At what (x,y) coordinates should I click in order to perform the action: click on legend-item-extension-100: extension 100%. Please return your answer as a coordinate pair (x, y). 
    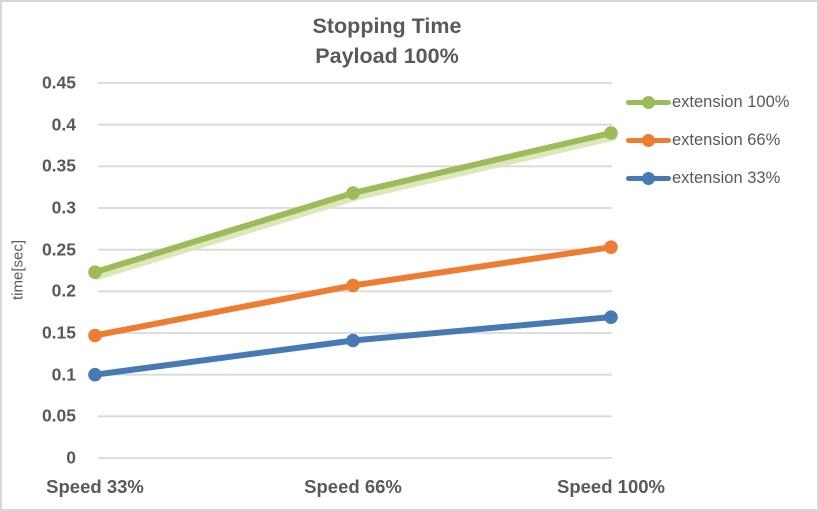
    Looking at the image, I should click on (708, 102).